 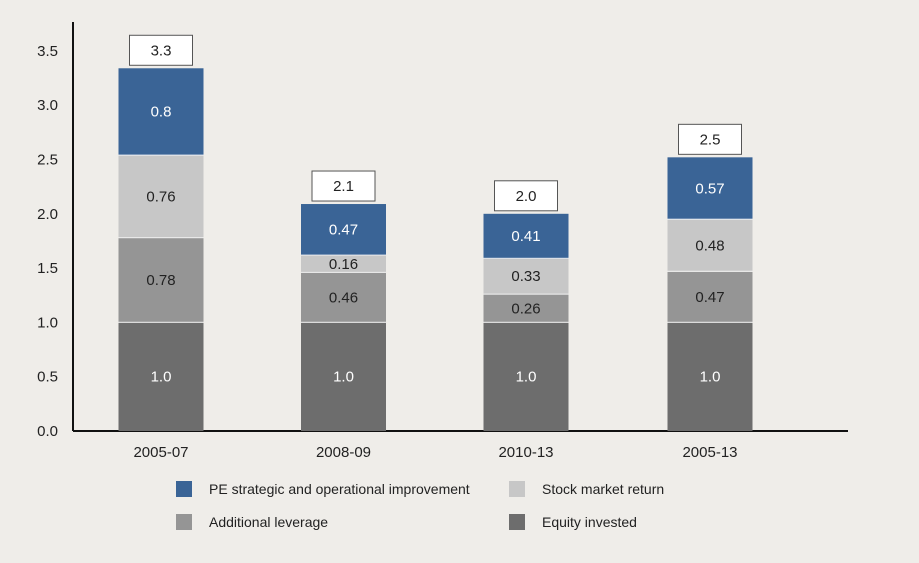 I want to click on data-label: 0.57, so click(x=709, y=188).